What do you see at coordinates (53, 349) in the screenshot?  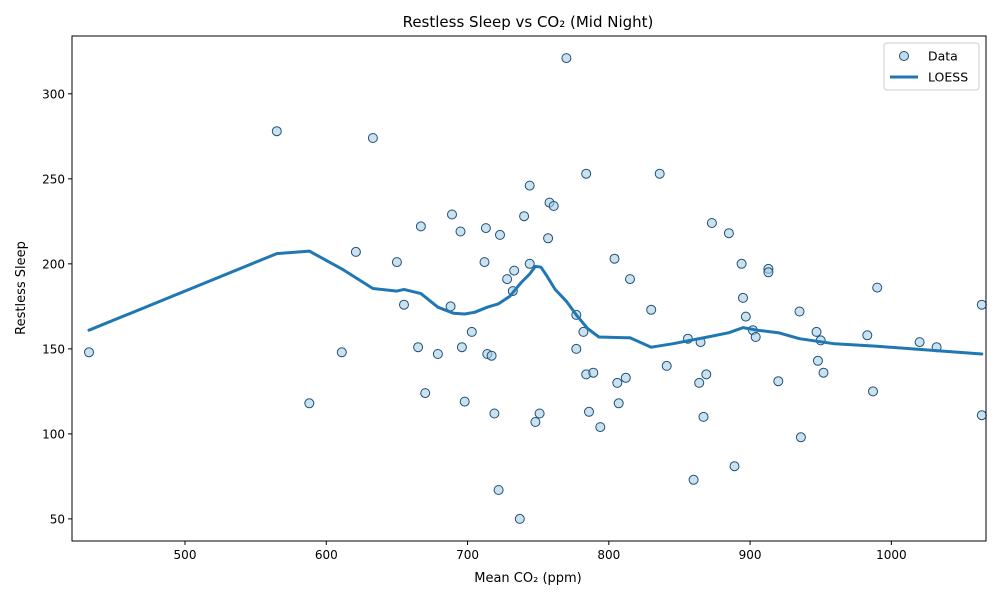 I see `y-tick-label: 150` at bounding box center [53, 349].